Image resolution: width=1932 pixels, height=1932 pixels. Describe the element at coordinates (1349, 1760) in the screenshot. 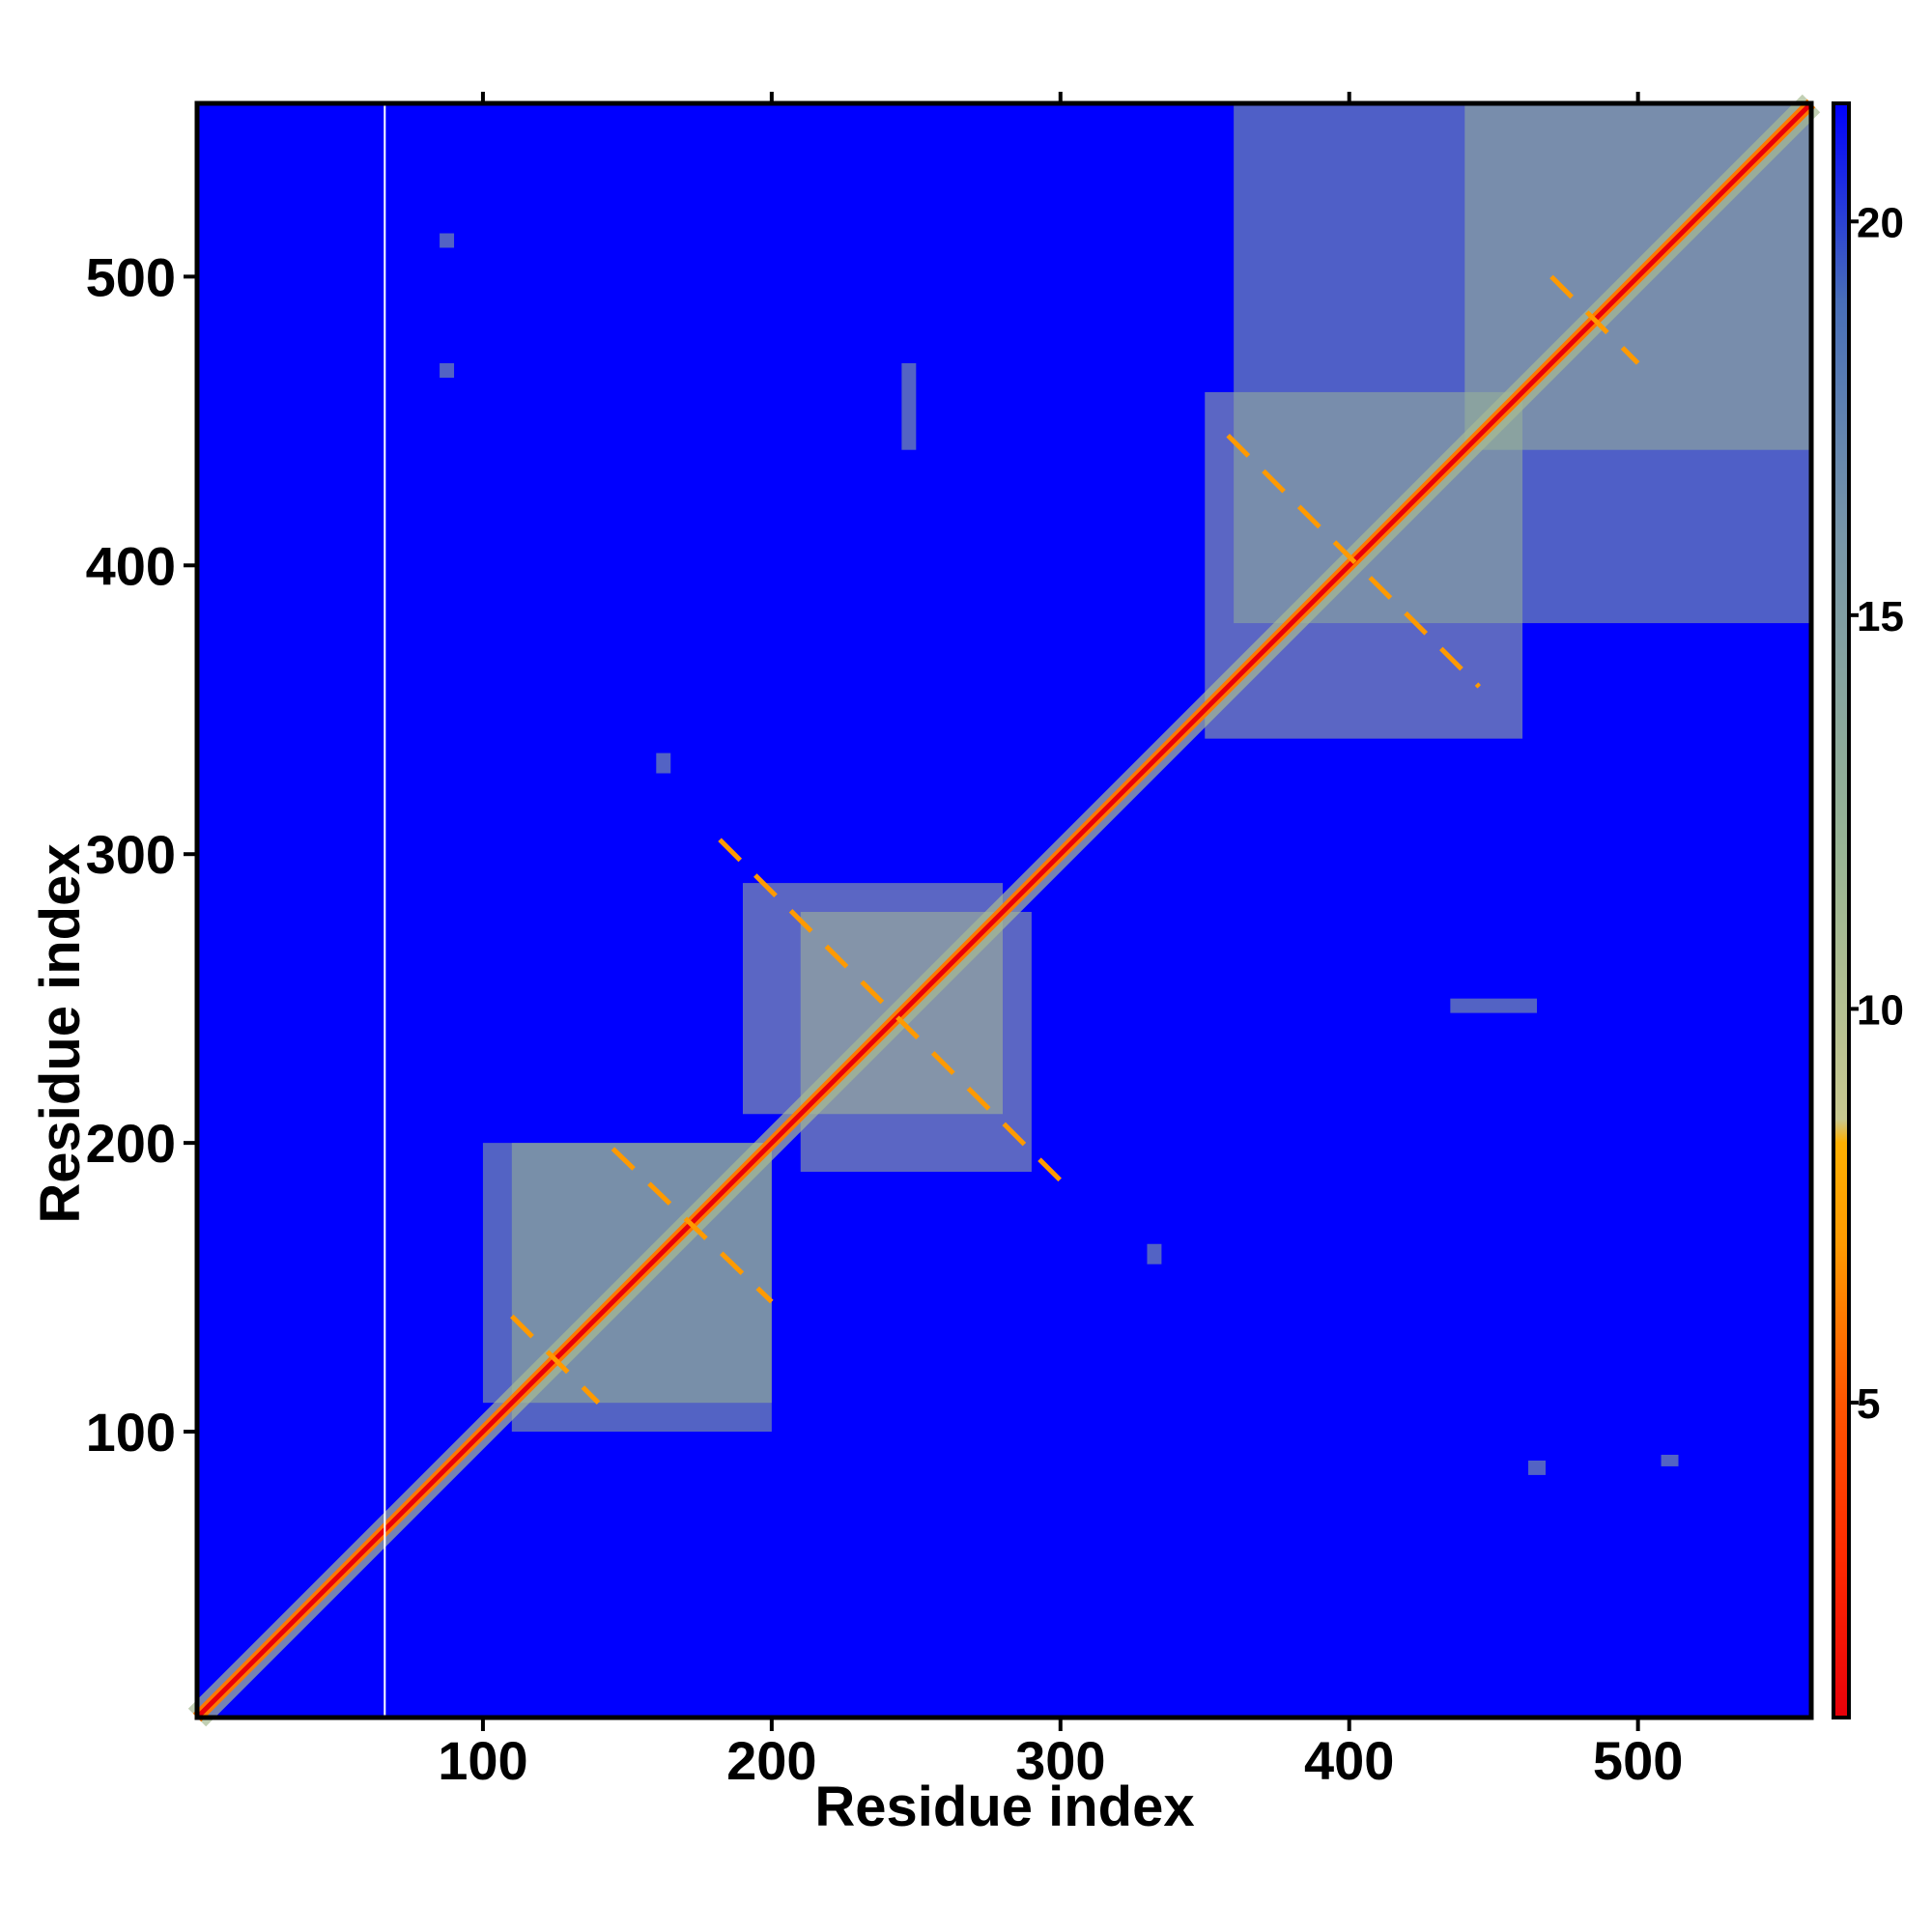

I see `x-tick-label: 400` at that location.